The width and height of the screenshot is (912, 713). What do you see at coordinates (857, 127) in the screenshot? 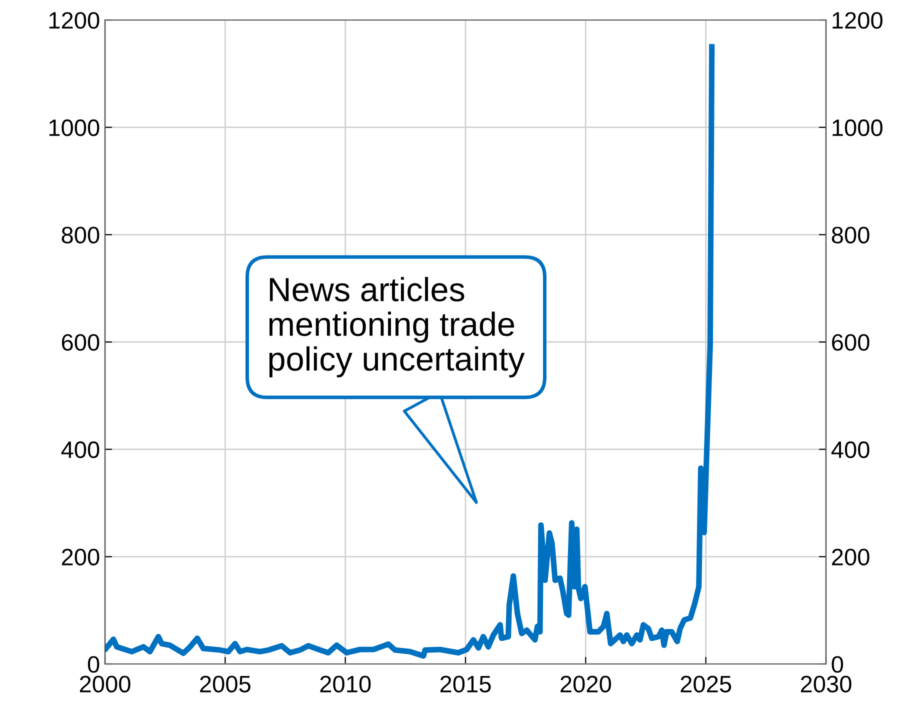
I see `y2-tick-label: 1000` at bounding box center [857, 127].